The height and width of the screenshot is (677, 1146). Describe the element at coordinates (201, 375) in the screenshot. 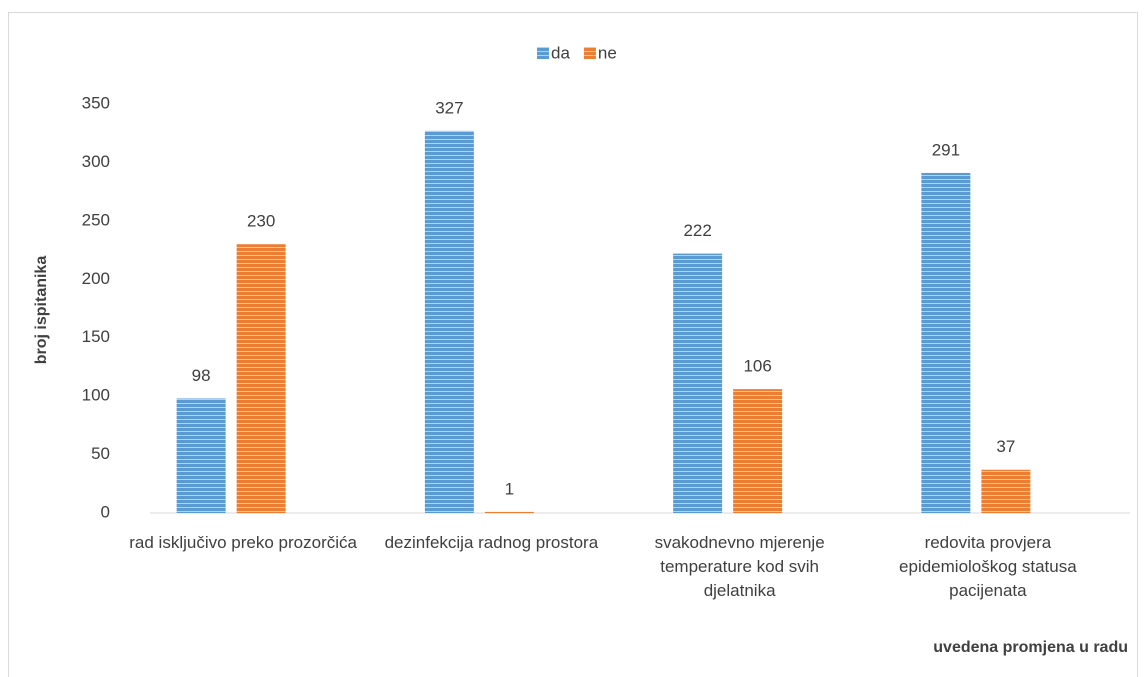

I see `data-label: 98` at that location.